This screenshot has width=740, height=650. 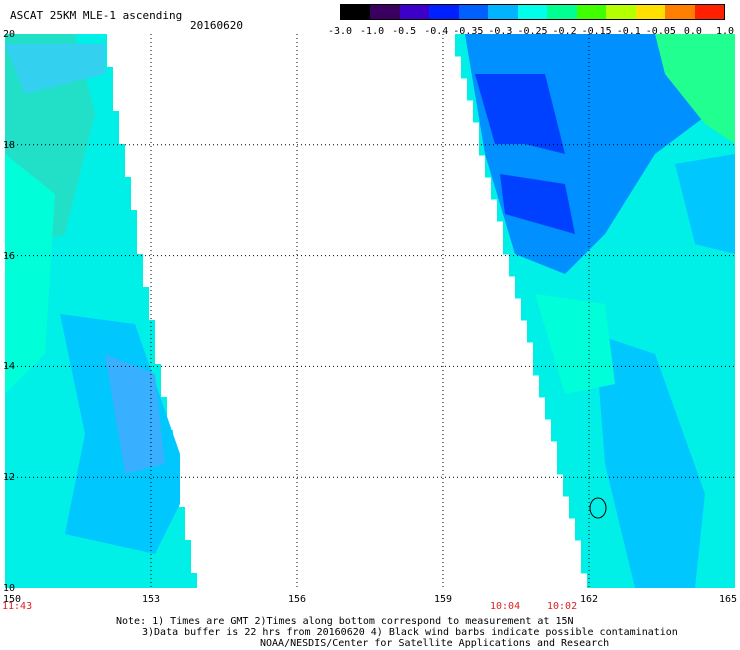 What do you see at coordinates (505, 606) in the screenshot?
I see `time-label-right-a: 10:04` at bounding box center [505, 606].